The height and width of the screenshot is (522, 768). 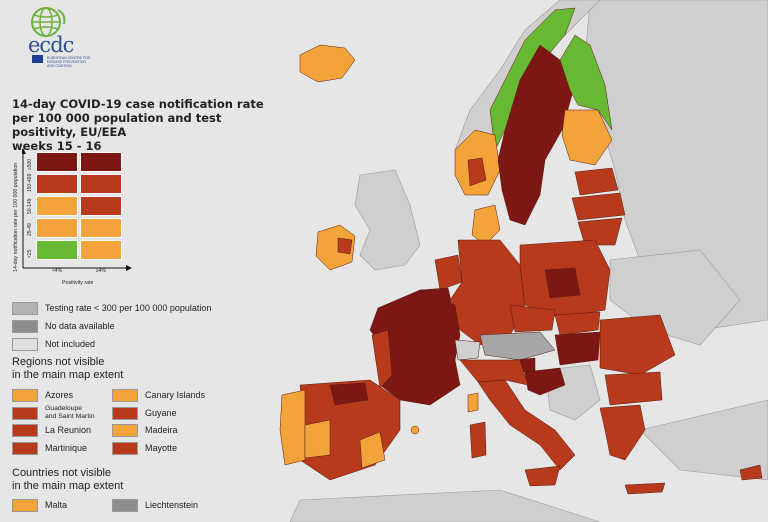 What do you see at coordinates (37, 59) in the screenshot?
I see `eu-flag-icon` at bounding box center [37, 59].